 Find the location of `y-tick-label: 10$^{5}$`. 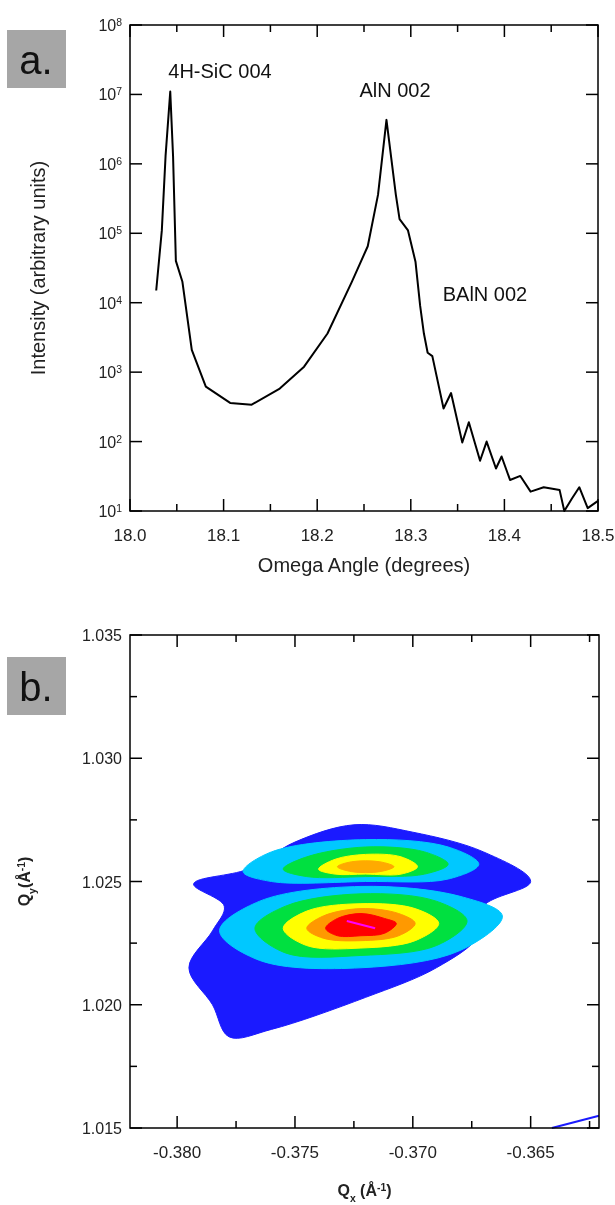

y-tick-label: 10$^{5}$ is located at coordinates (110, 233).